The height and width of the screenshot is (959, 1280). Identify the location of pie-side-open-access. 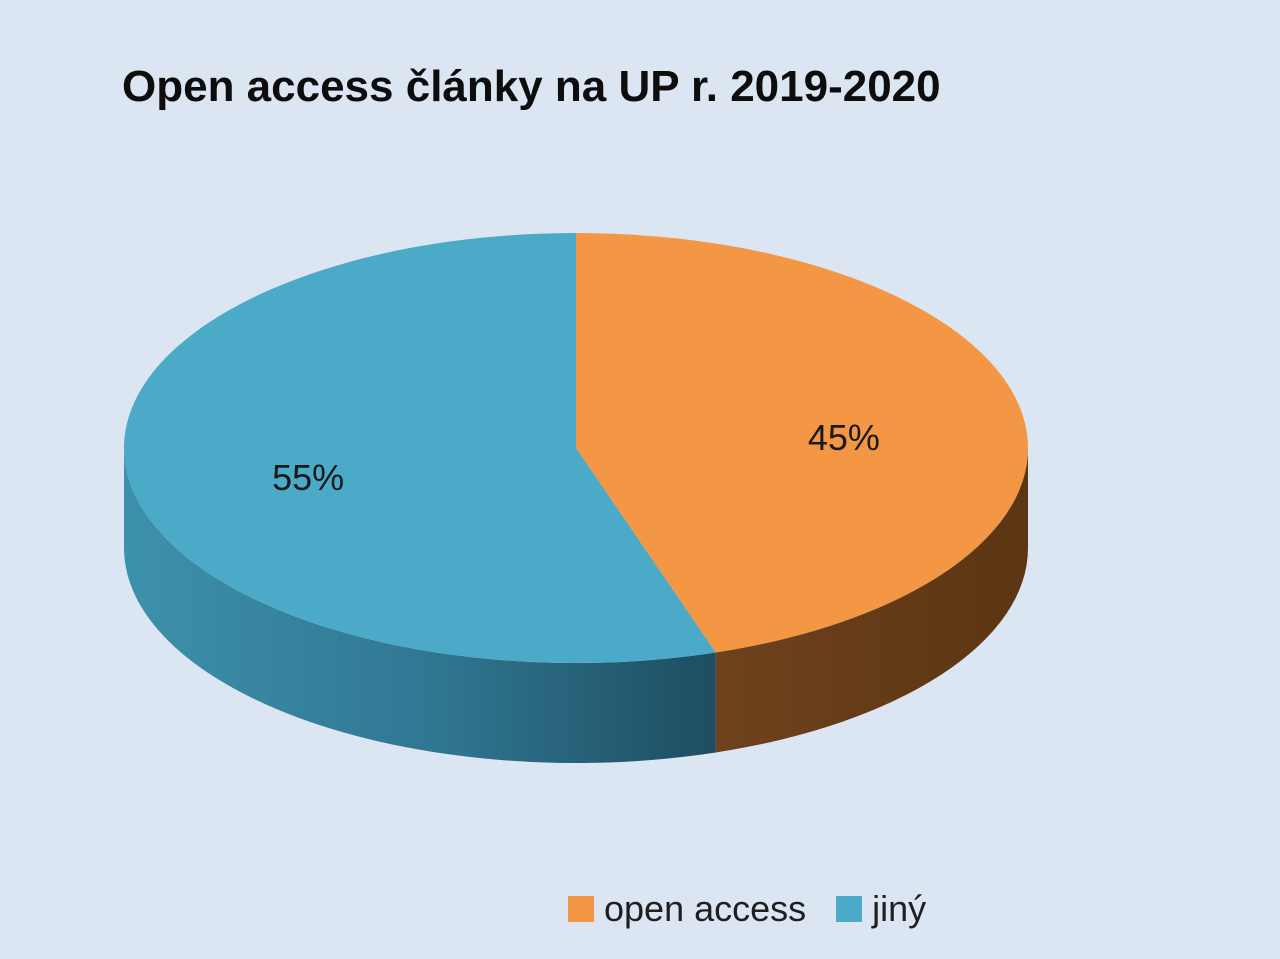
(871, 600).